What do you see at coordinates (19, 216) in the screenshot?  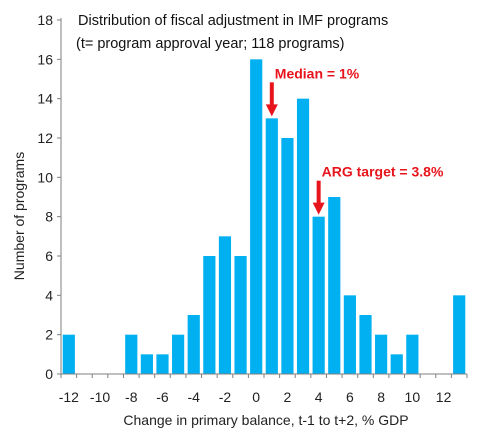 I see `y-axis-label: Number of programs` at bounding box center [19, 216].